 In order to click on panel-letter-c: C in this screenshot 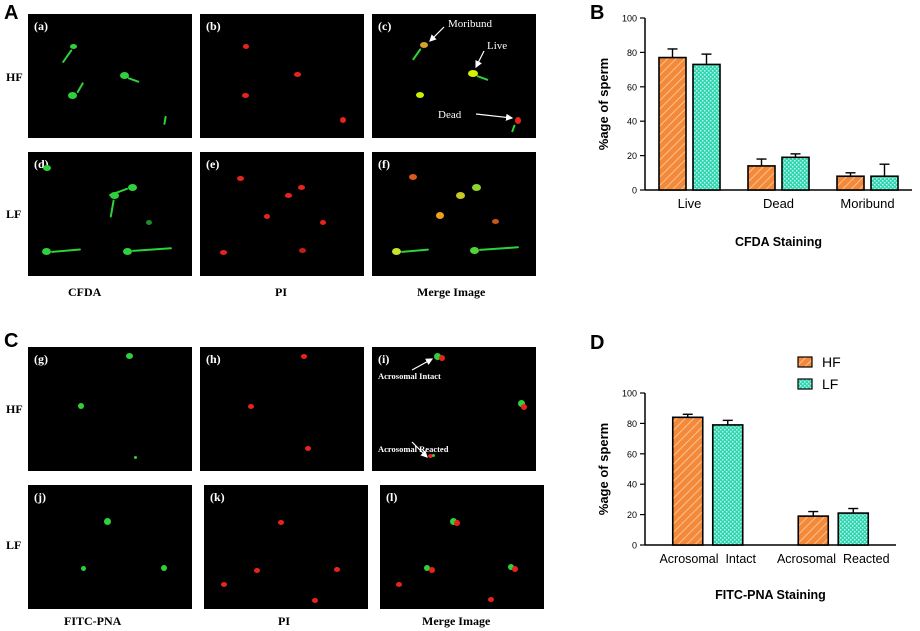, I will do `click(11, 341)`.